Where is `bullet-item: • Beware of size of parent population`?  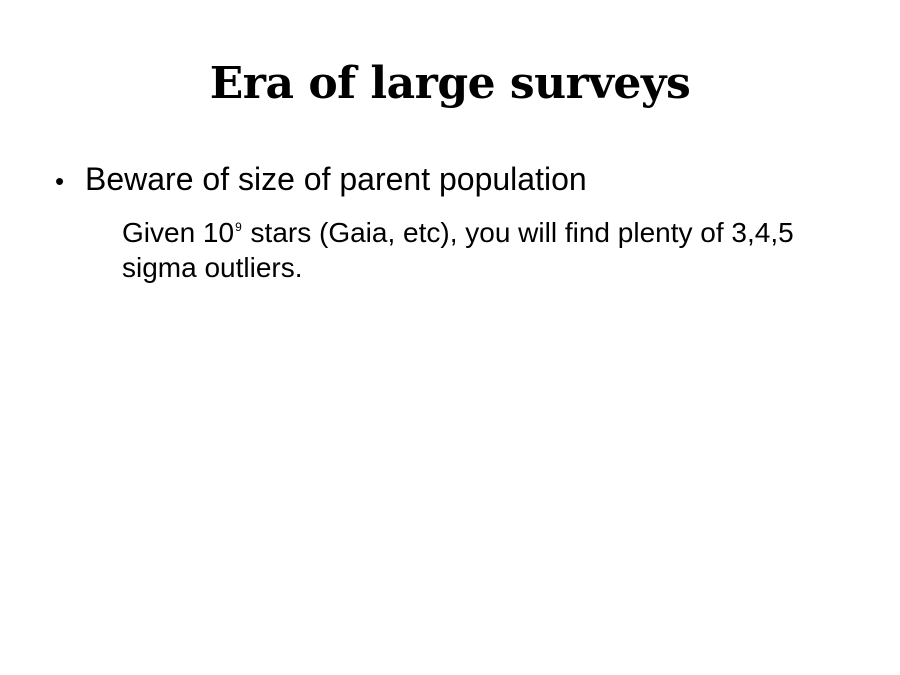
bullet-item: • Beware of size of parent population is located at coordinates (455, 180).